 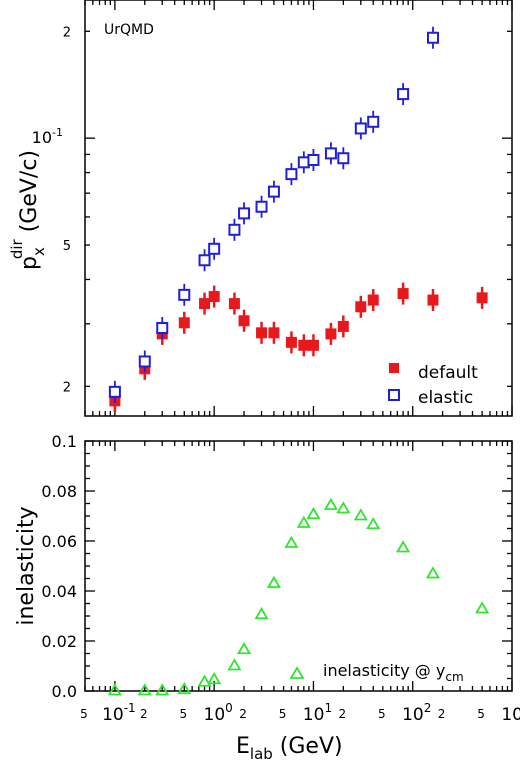 I want to click on legend-default-marker, so click(x=394, y=368).